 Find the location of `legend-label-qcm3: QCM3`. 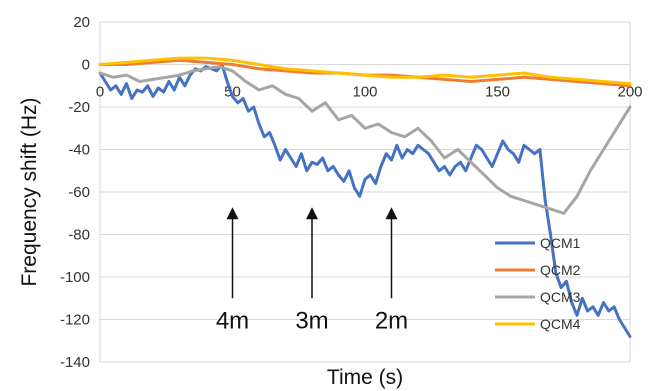

legend-label-qcm3: QCM3 is located at coordinates (560, 297).